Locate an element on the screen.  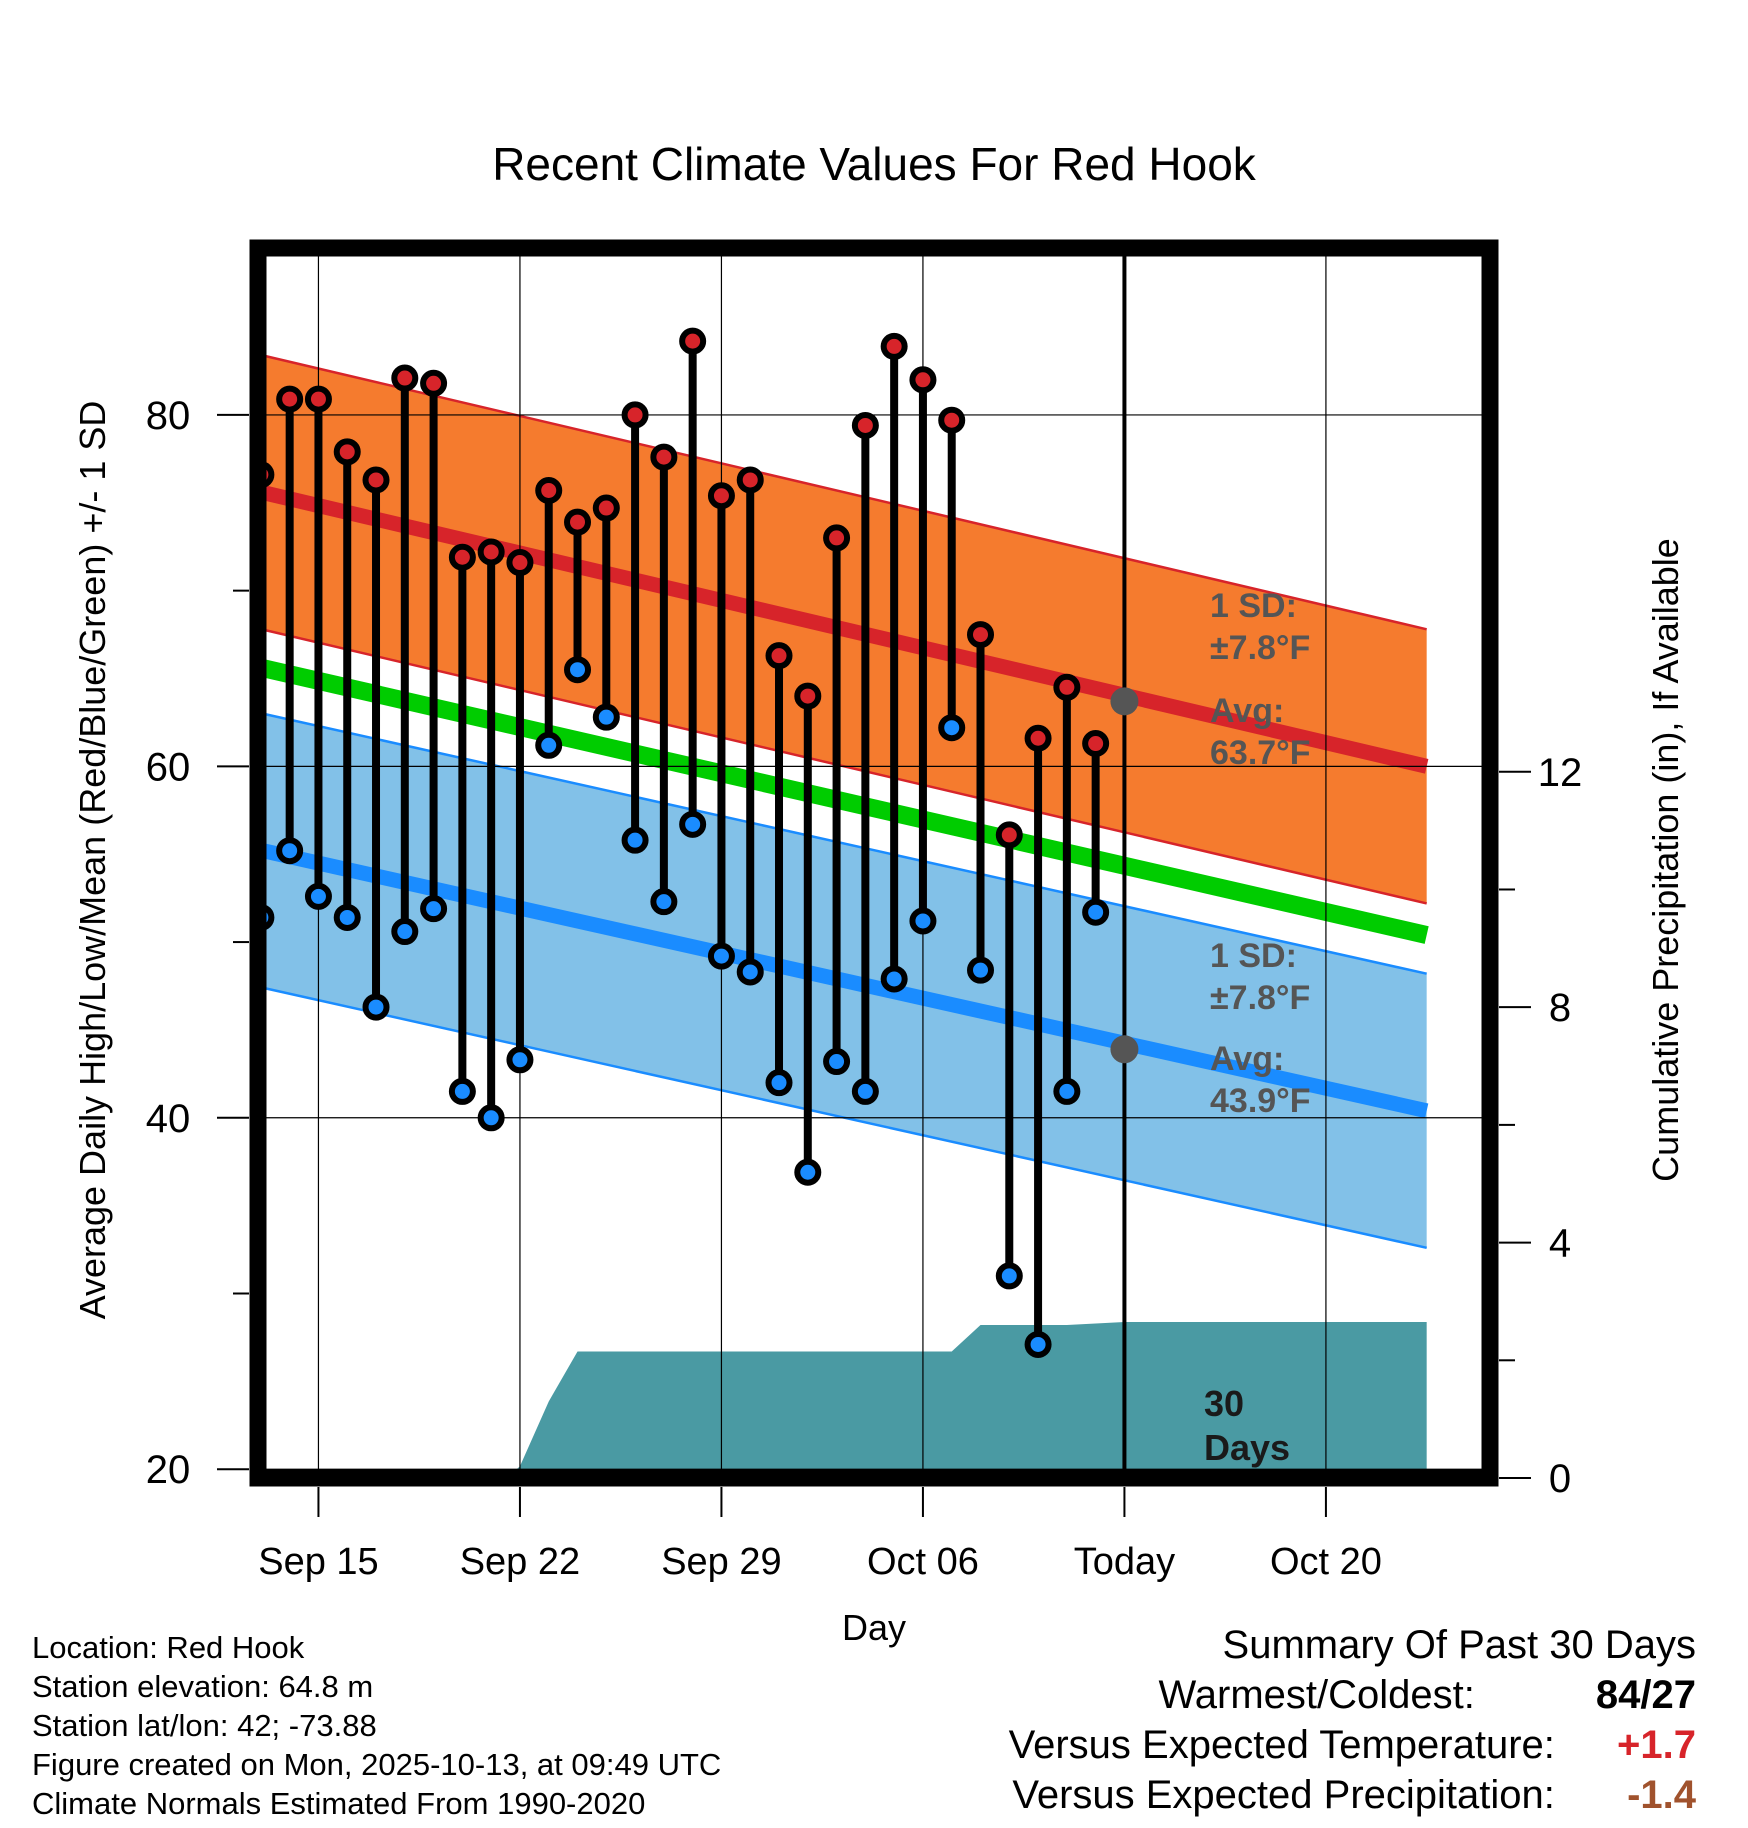
chart-title: Recent Climate Values For Red Hook is located at coordinates (874, 164).